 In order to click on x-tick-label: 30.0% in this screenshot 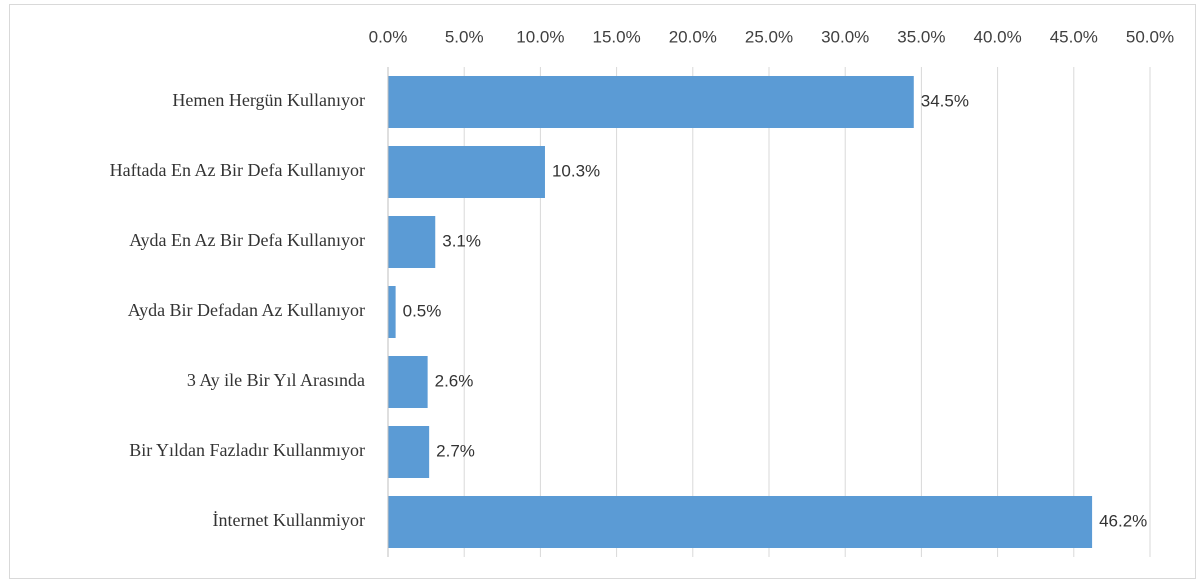, I will do `click(845, 36)`.